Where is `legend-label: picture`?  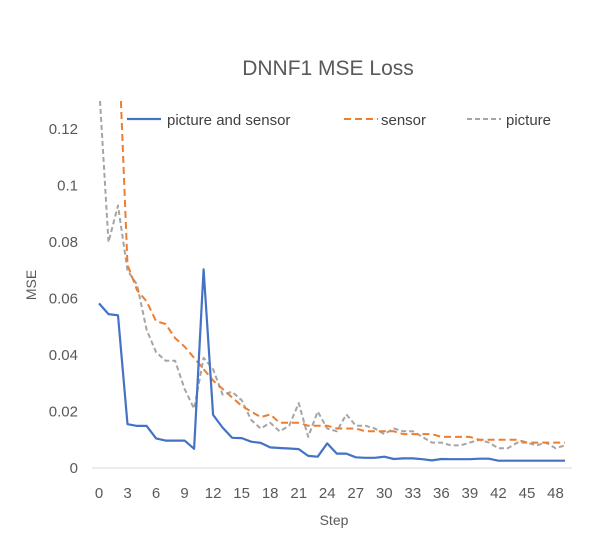 legend-label: picture is located at coordinates (528, 120).